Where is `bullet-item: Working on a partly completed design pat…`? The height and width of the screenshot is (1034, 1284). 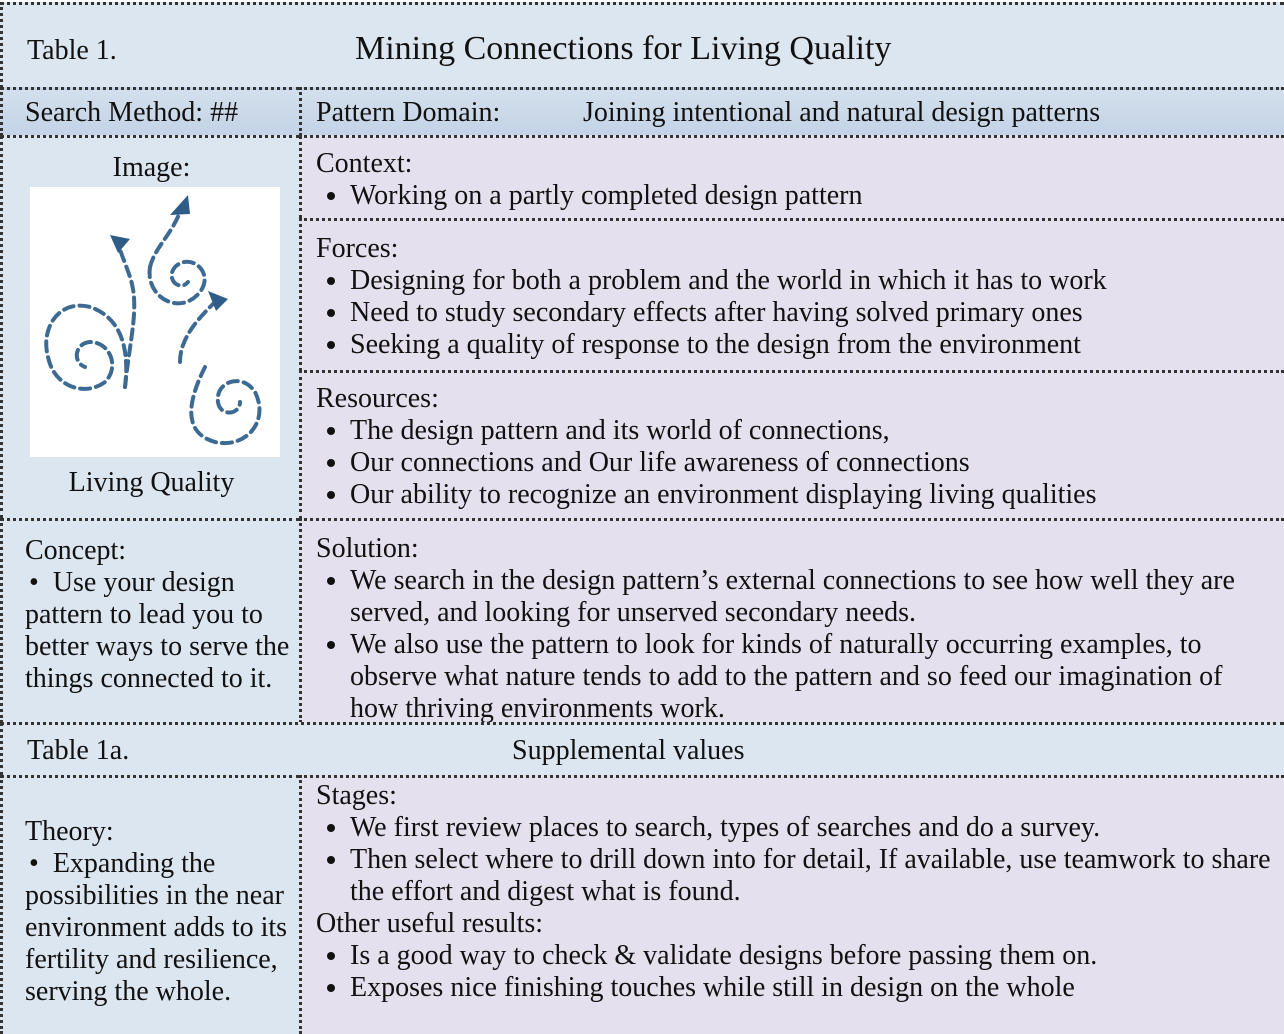 bullet-item: Working on a partly completed design pat… is located at coordinates (813, 196).